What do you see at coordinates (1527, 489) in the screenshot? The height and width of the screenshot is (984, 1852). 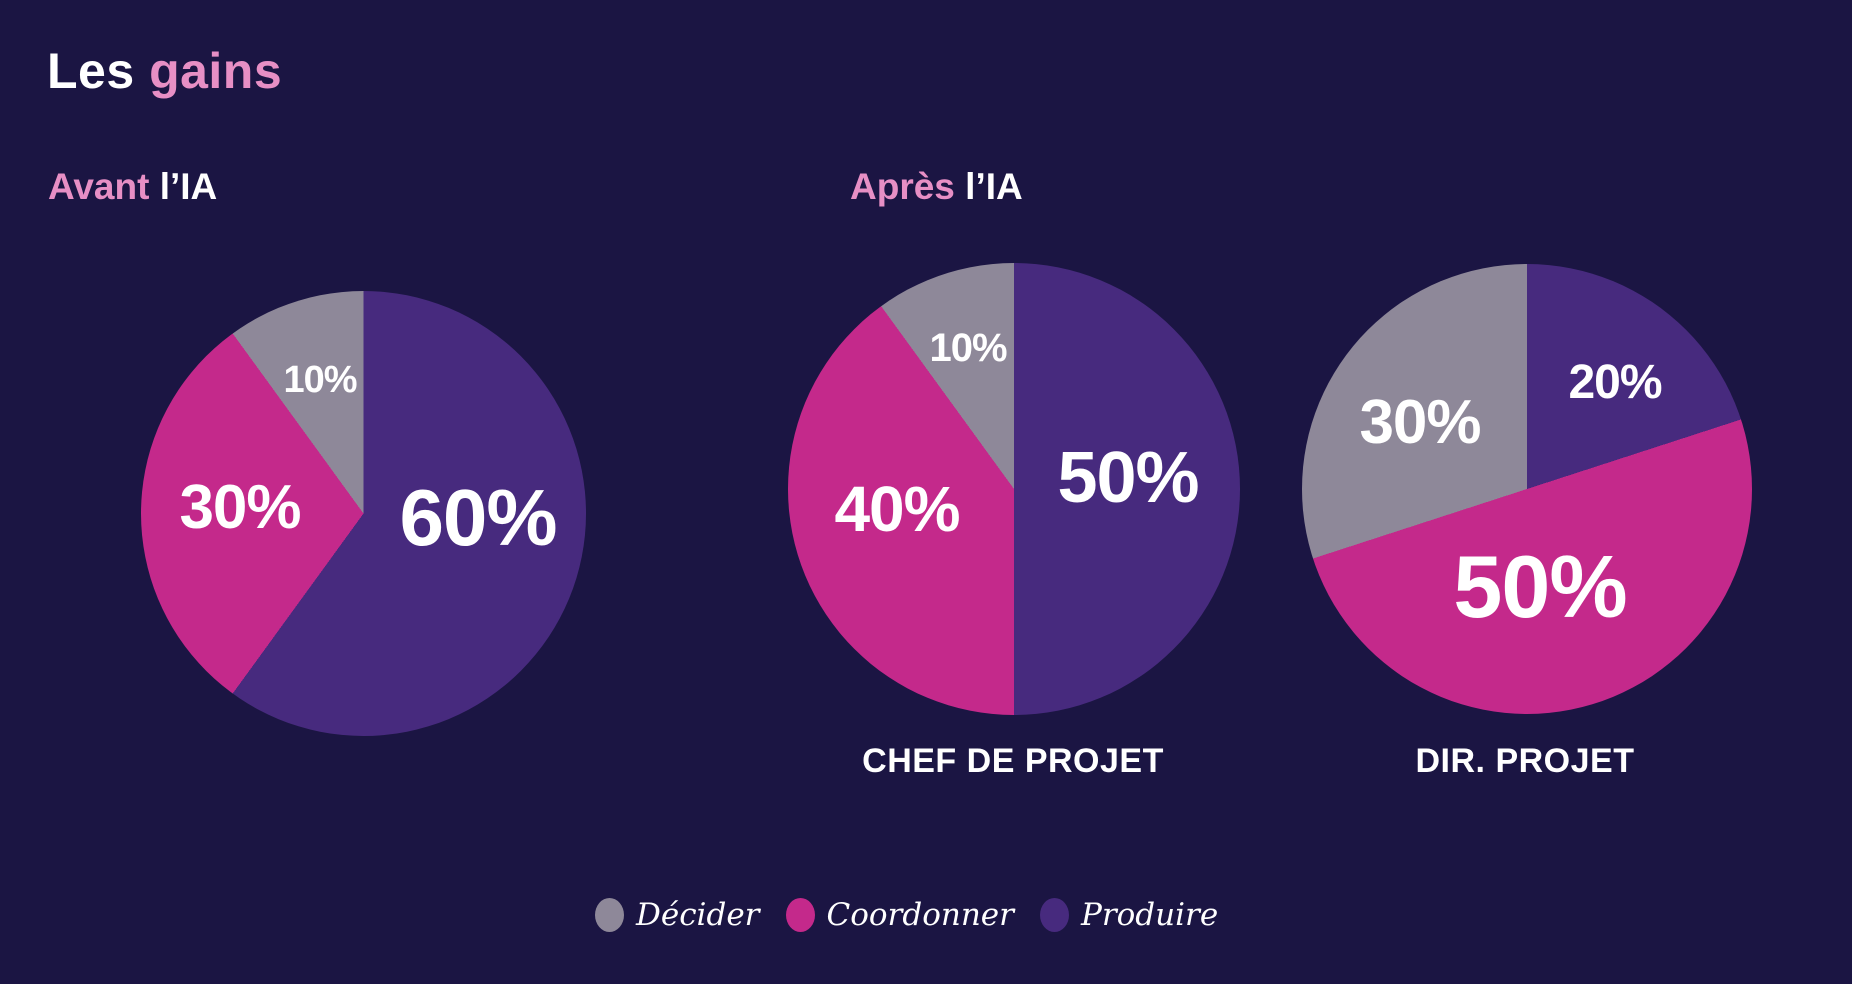 I see `pie-chart-dir-projet` at bounding box center [1527, 489].